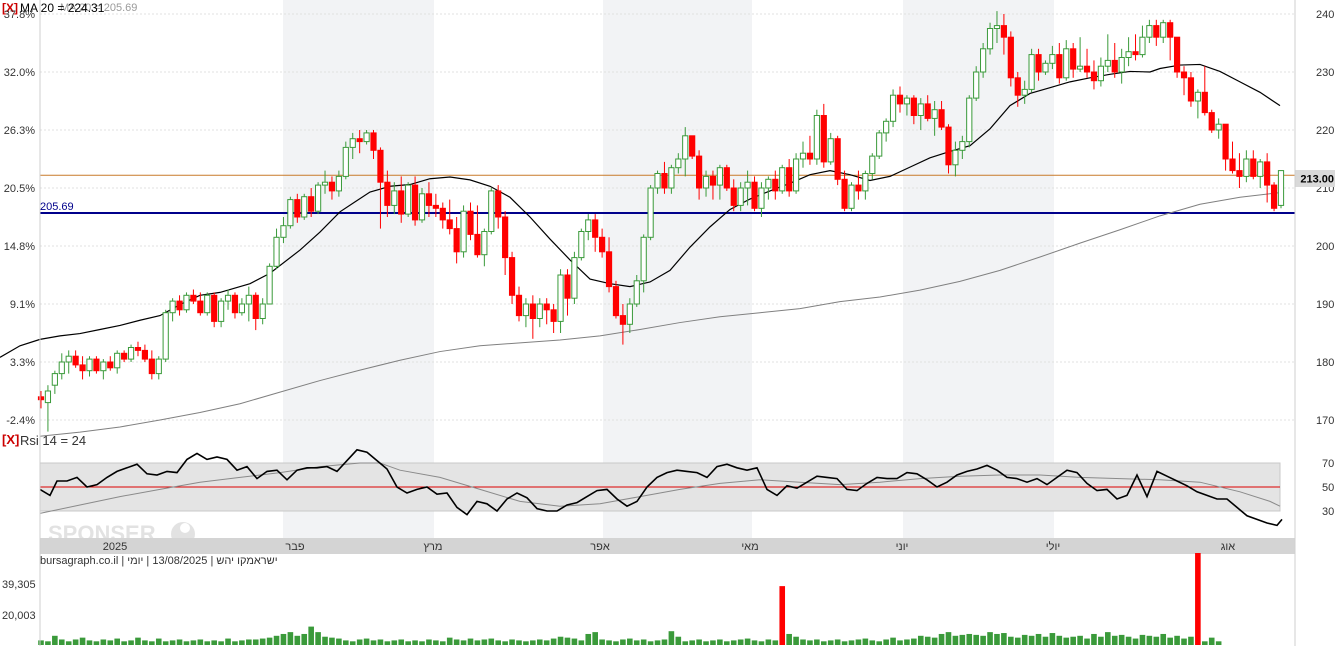 This screenshot has width=1335, height=646. I want to click on percent-tick-label: 37.8%, so click(19, 15).